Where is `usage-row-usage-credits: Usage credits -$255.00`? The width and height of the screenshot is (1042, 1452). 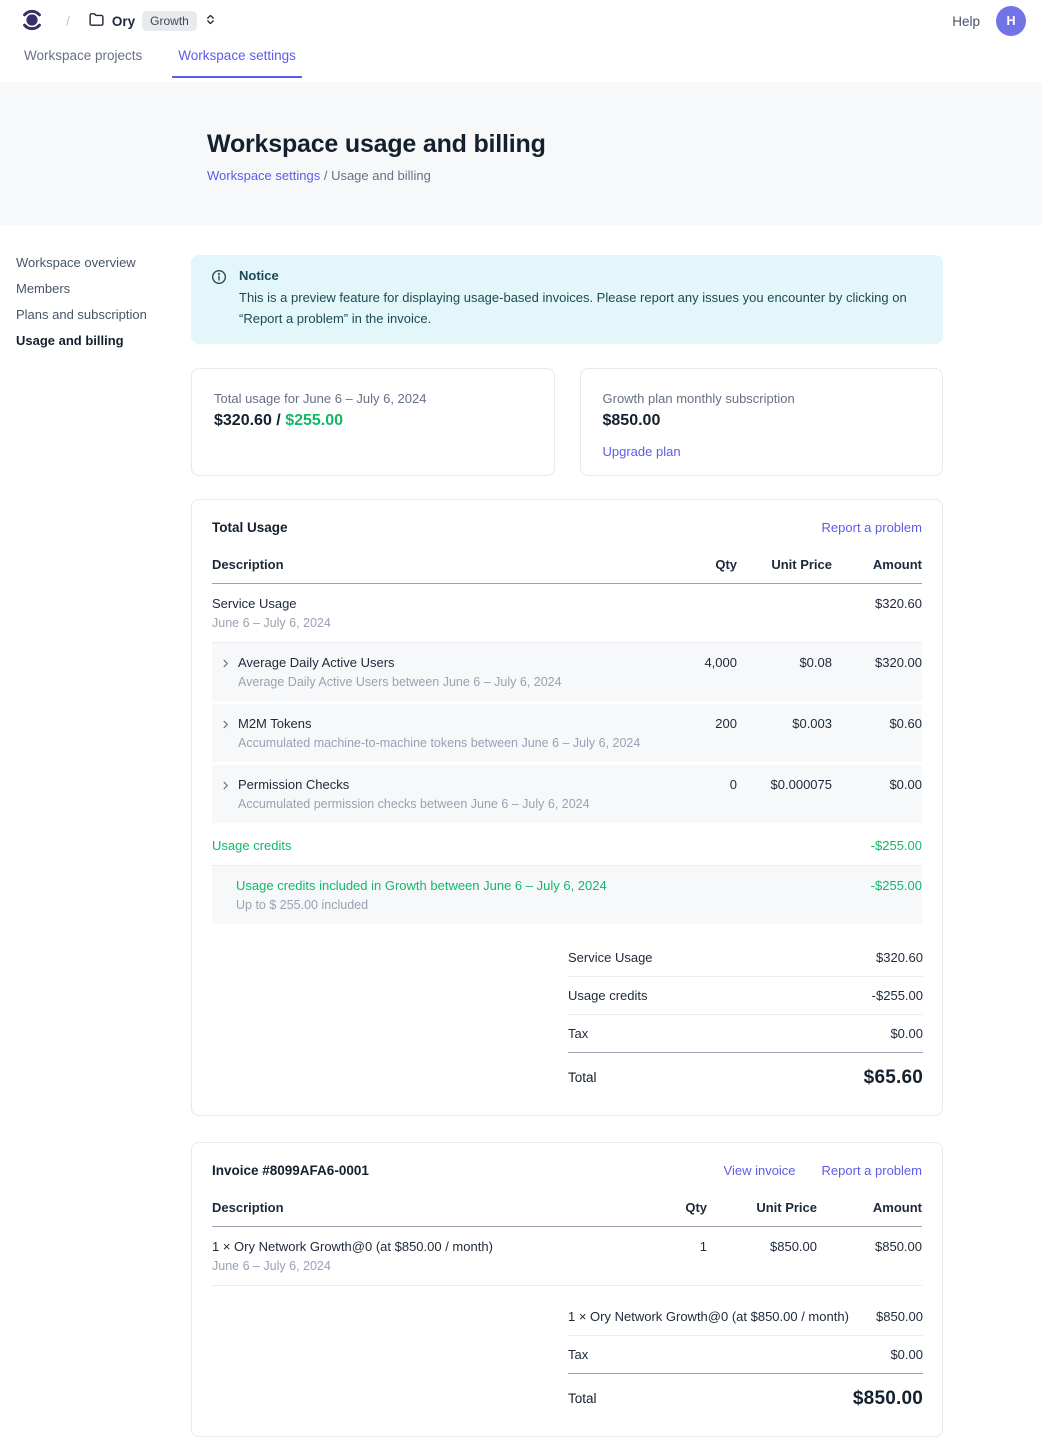
usage-row-usage-credits: Usage credits -$255.00 is located at coordinates (567, 846).